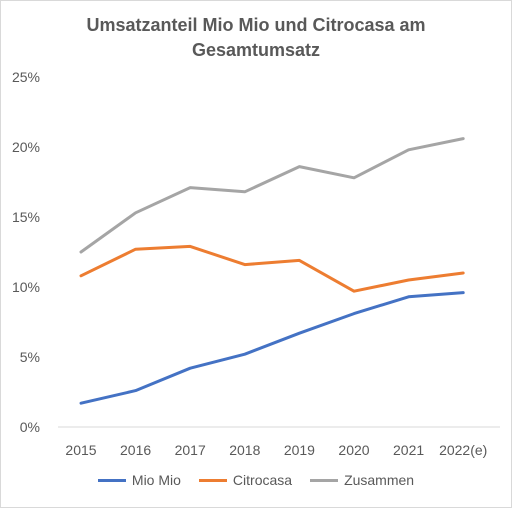 This screenshot has height=508, width=512. I want to click on legend-swatch-zusammen, so click(324, 480).